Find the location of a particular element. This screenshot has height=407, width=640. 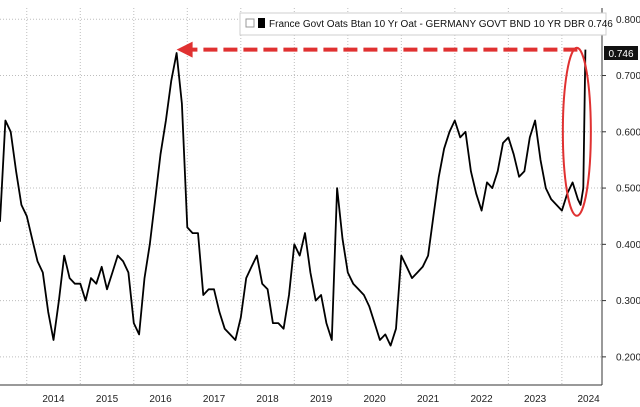

legend-swatch is located at coordinates (261, 23).